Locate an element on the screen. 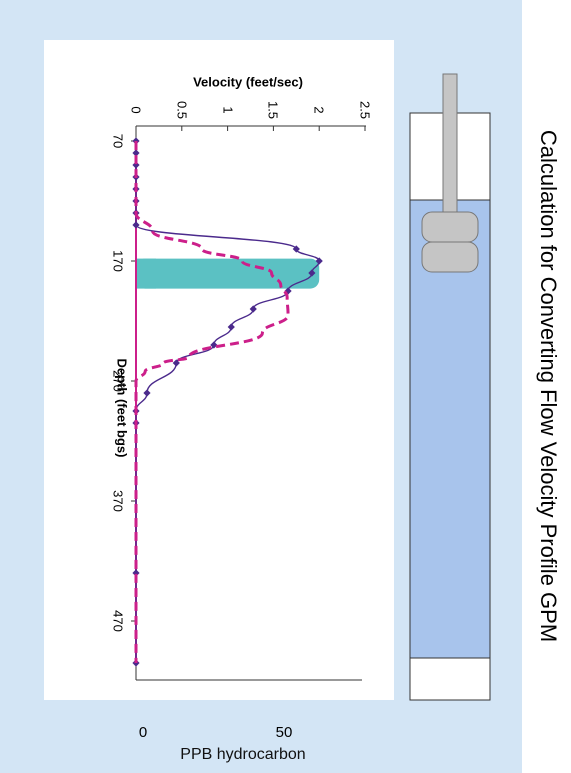 Image resolution: width=571 pixels, height=773 pixels. velocity-axis-title: Velocity (feet/sec) is located at coordinates (248, 82).